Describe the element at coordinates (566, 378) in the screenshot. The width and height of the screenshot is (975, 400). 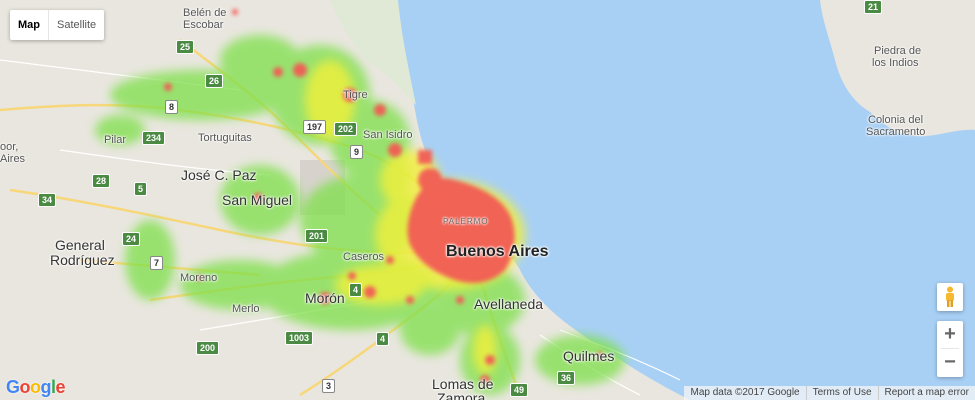
I see `route-shield: 36` at that location.